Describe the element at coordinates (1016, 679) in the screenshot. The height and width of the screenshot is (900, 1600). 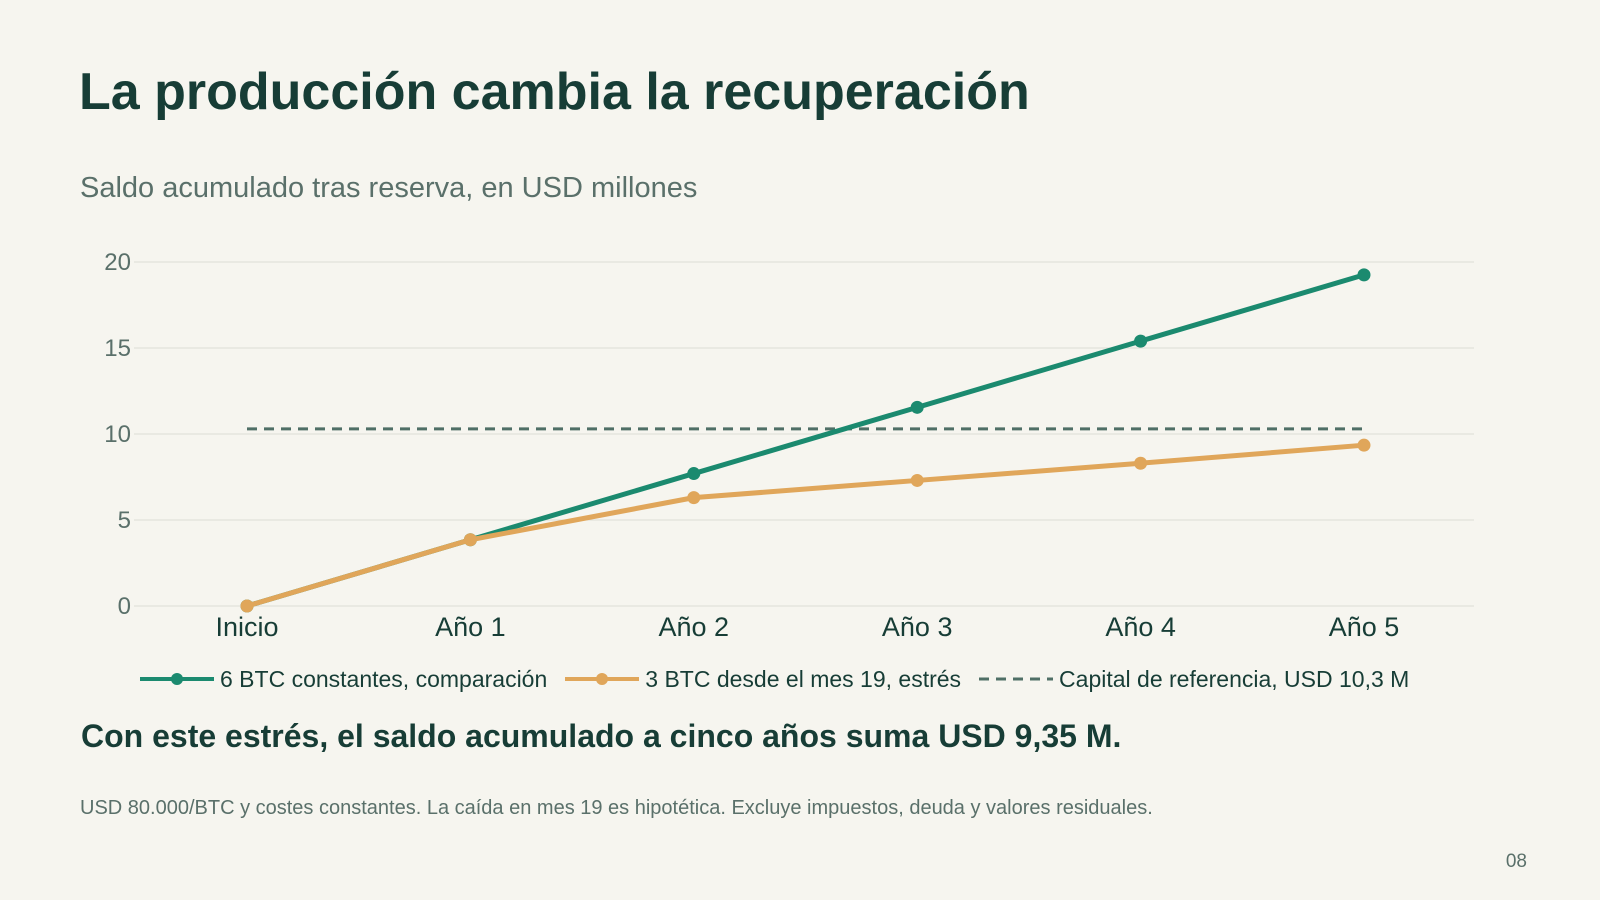
I see `legend-swatch-reference` at that location.